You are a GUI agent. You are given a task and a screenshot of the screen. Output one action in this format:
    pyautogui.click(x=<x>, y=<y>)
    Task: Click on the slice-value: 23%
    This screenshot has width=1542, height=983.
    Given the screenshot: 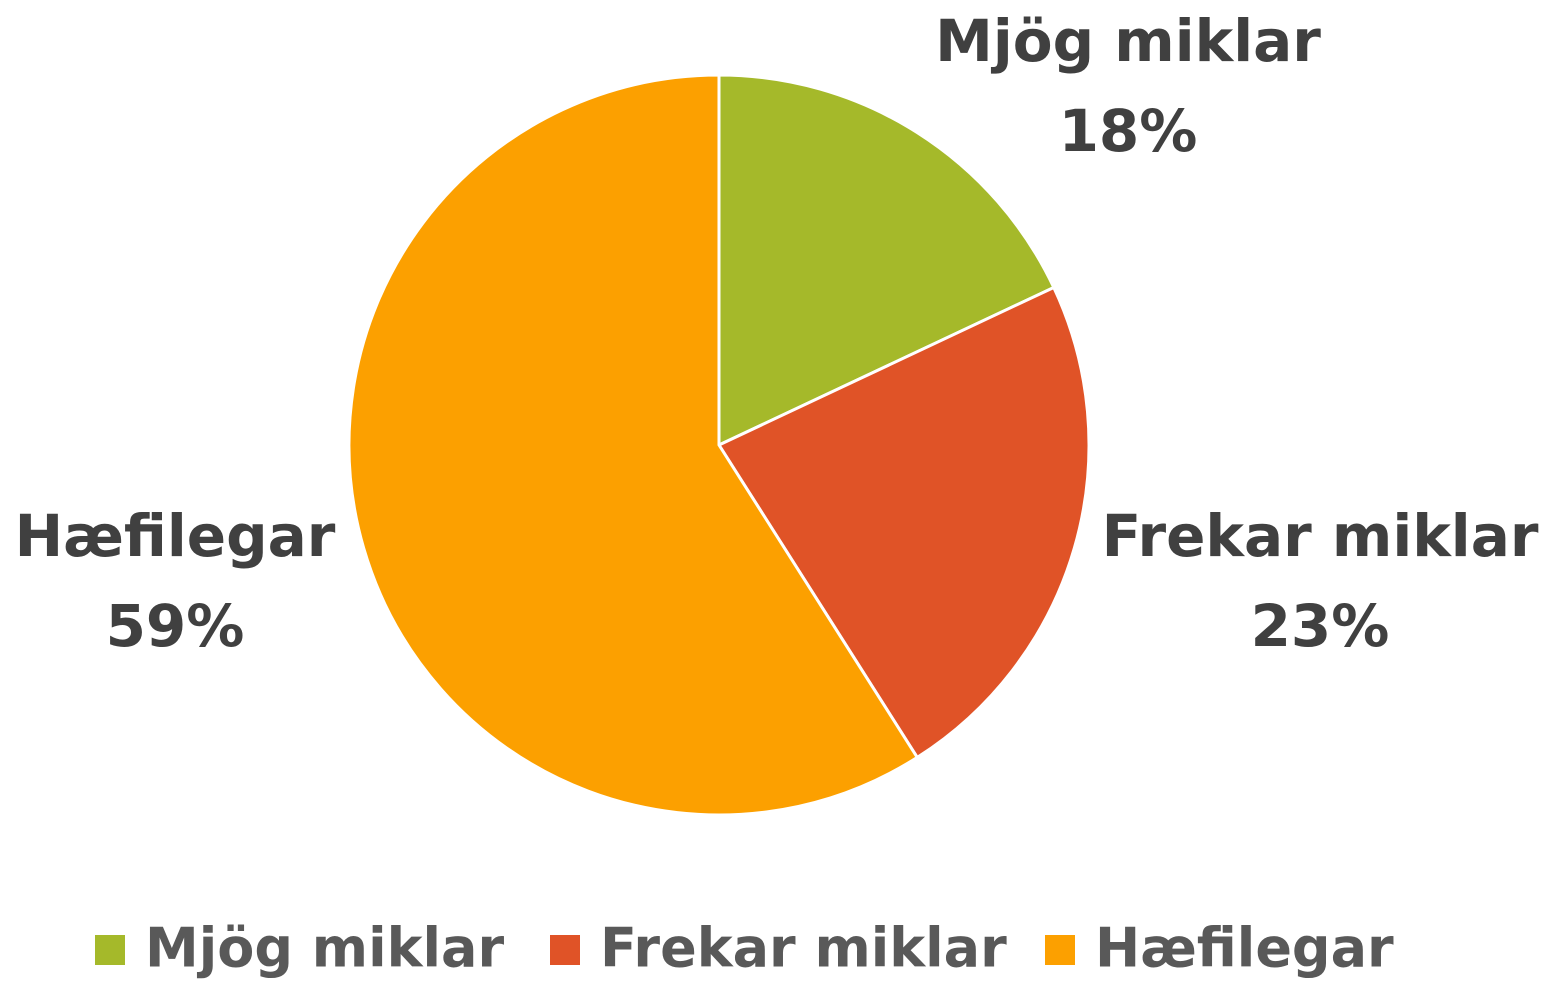 What is the action you would take?
    pyautogui.click(x=1320, y=626)
    